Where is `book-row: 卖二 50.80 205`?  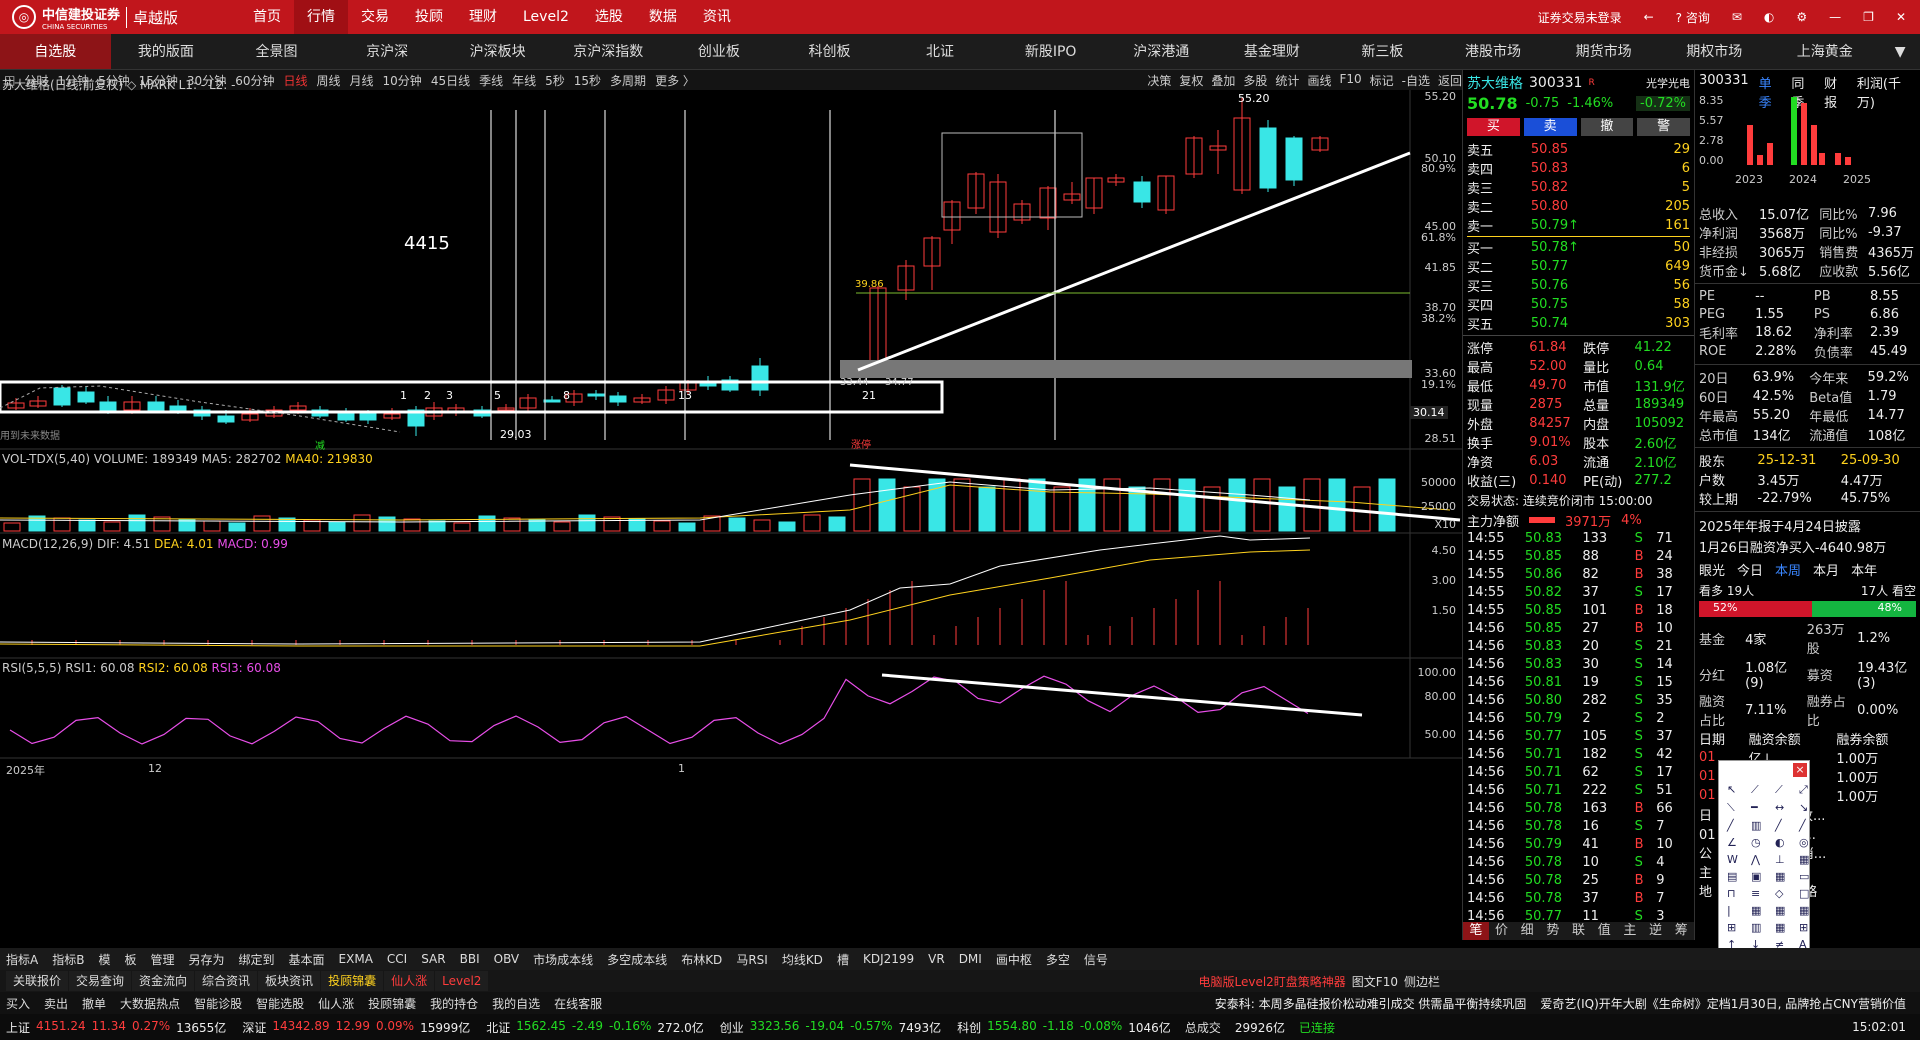
book-row: 卖二 50.80 205 is located at coordinates (1578, 206).